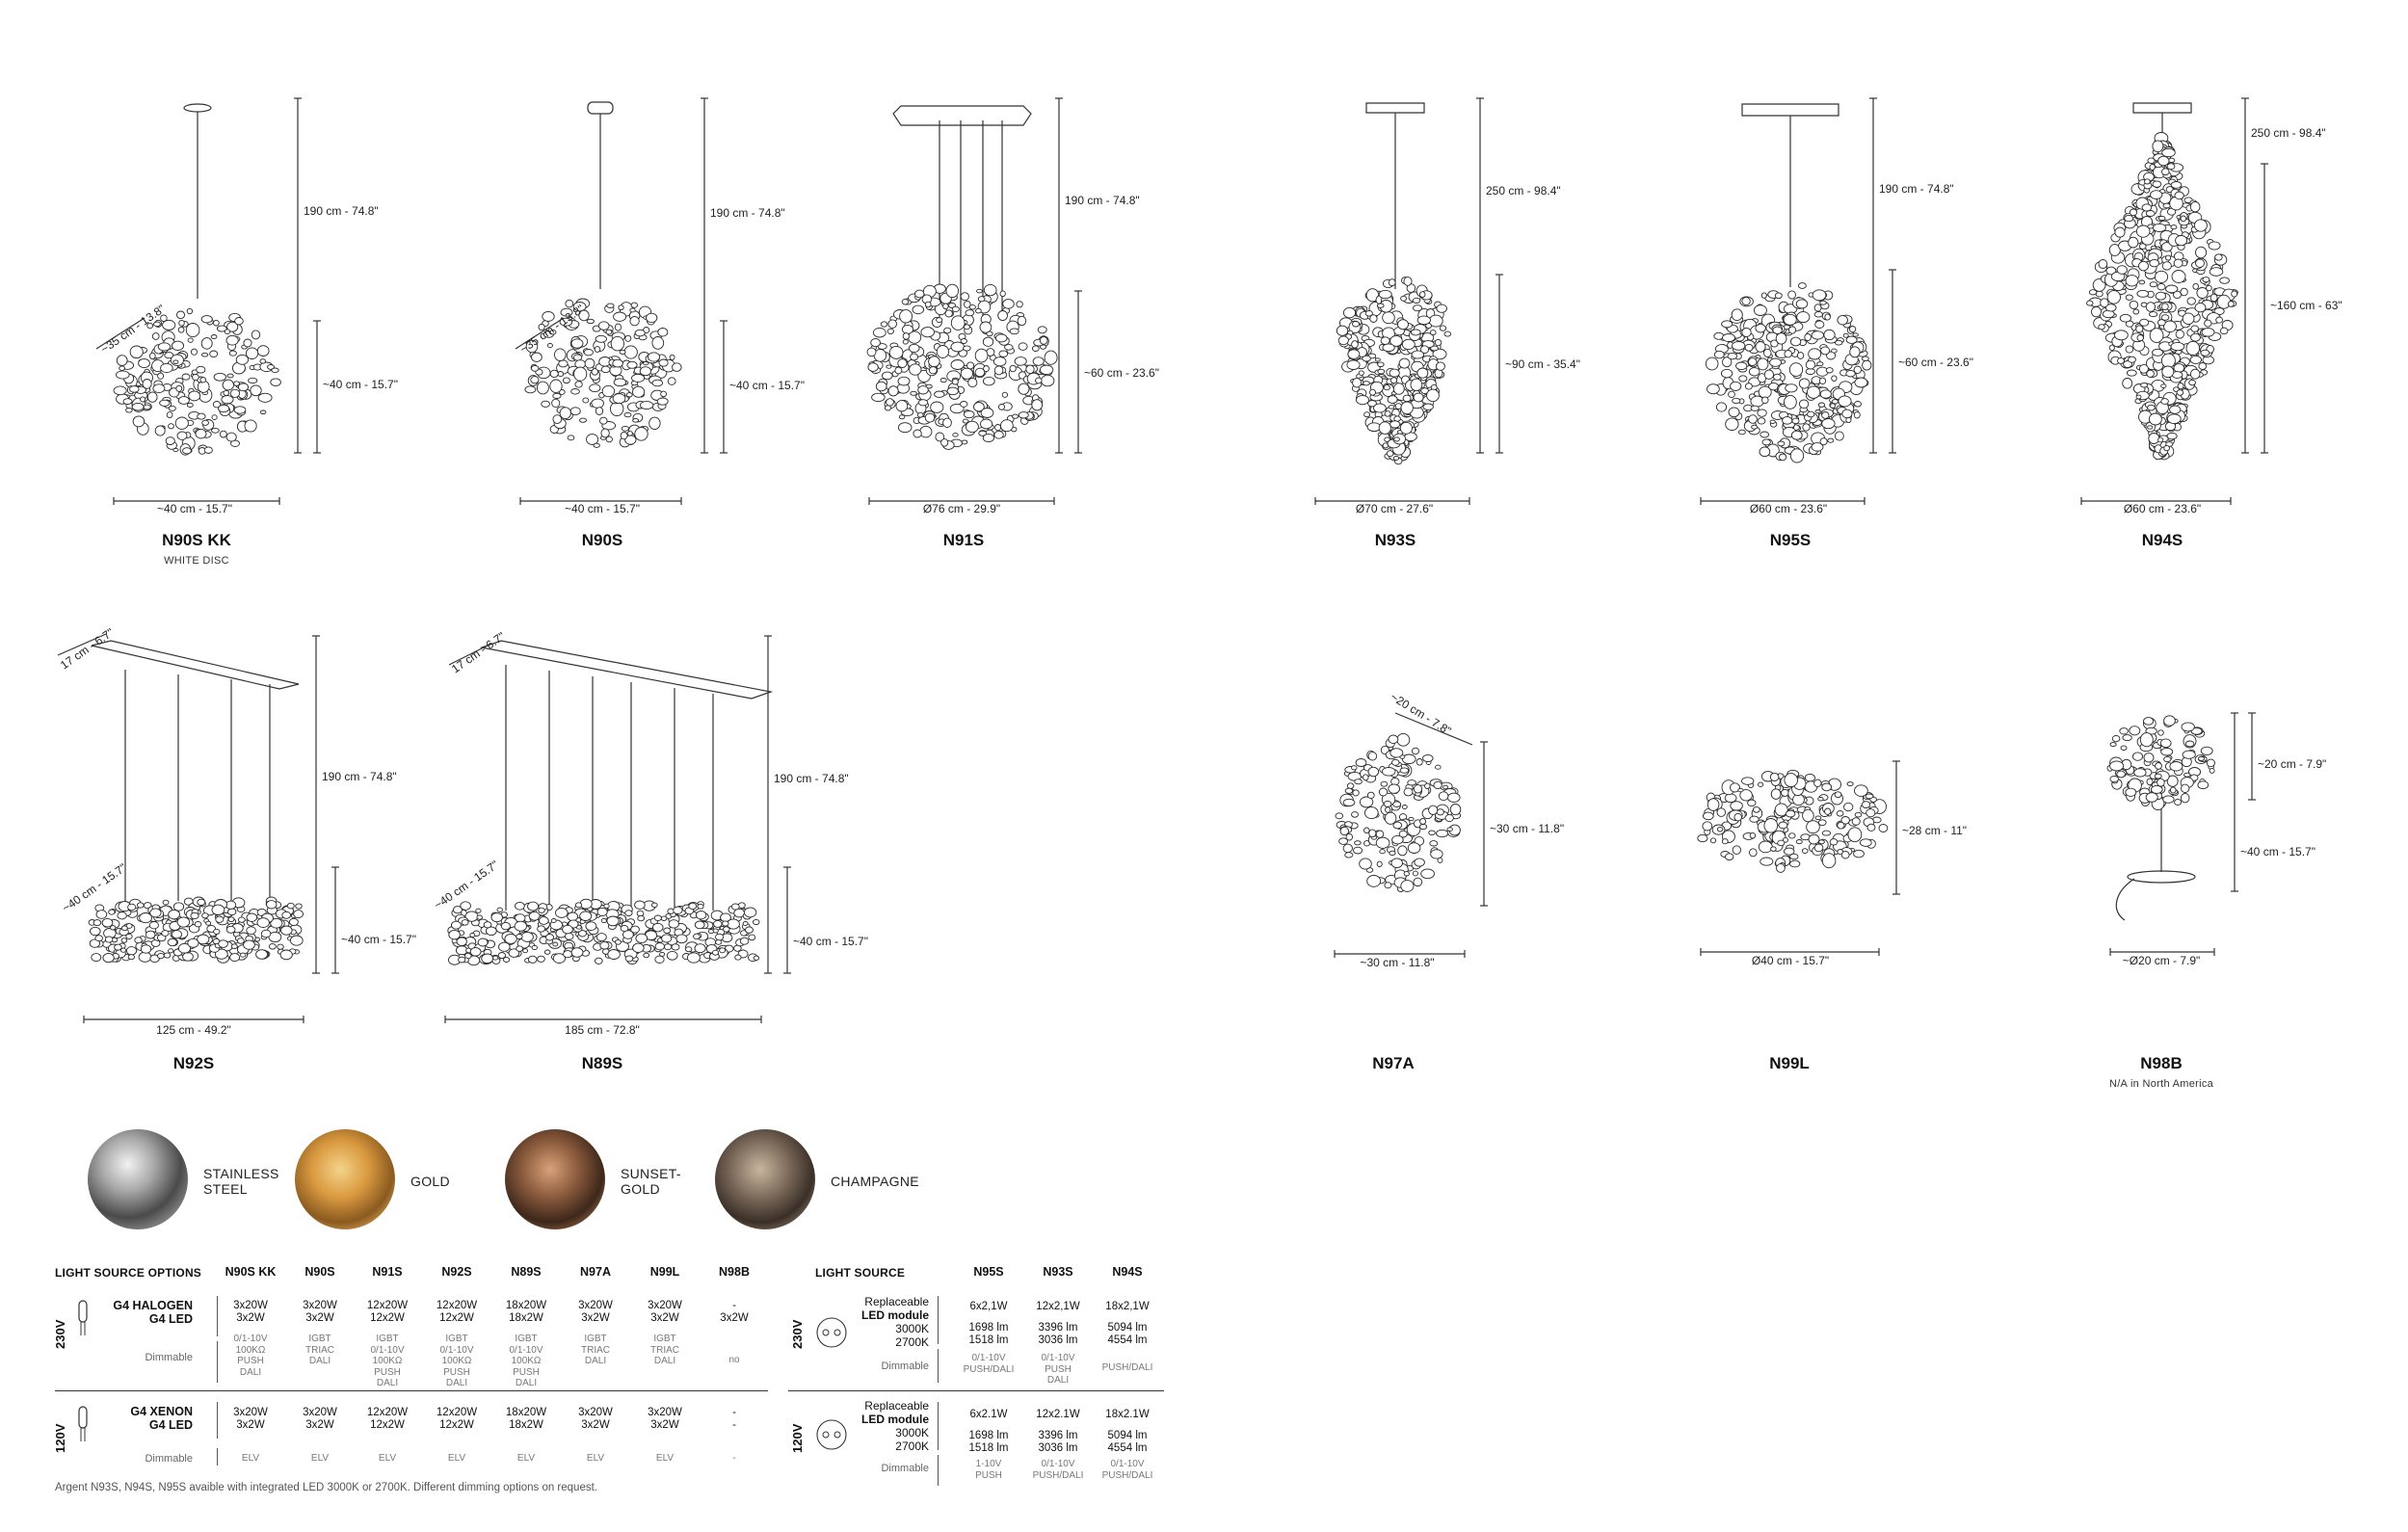 Image resolution: width=2408 pixels, height=1532 pixels. Describe the element at coordinates (1395, 540) in the screenshot. I see `product-name-n93s: N93S` at that location.